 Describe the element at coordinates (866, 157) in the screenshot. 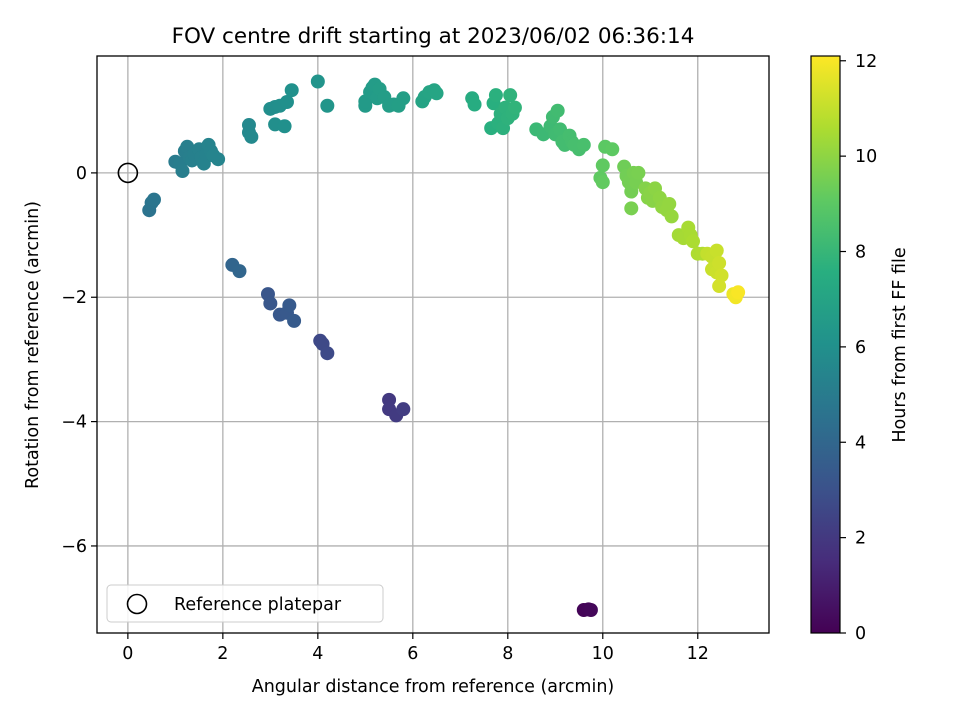

I see `colorbar-tick-label: 10` at that location.